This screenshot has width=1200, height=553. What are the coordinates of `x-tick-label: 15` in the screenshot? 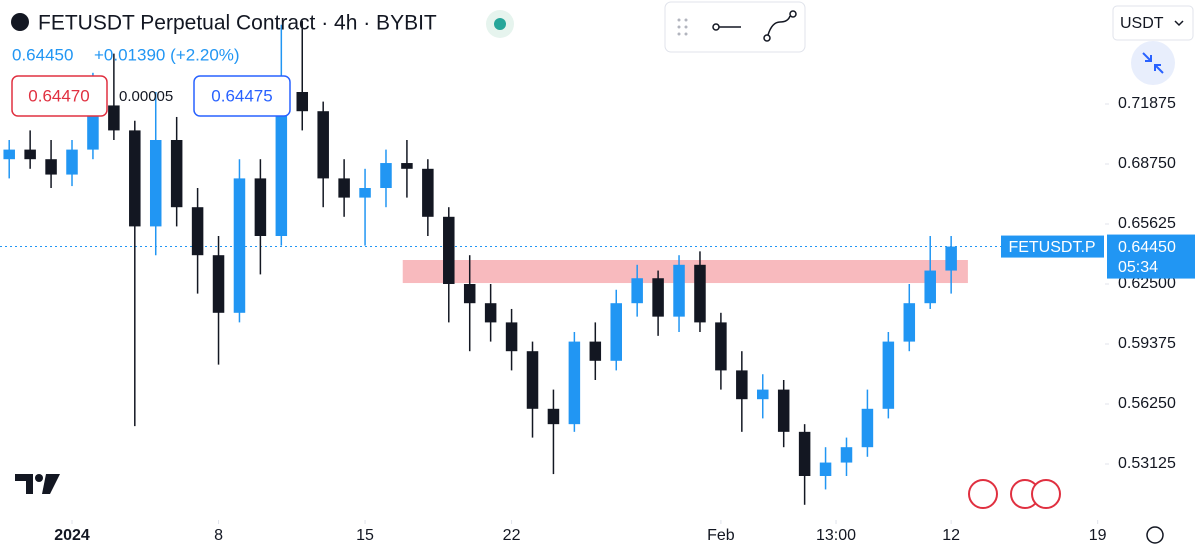 It's located at (365, 535).